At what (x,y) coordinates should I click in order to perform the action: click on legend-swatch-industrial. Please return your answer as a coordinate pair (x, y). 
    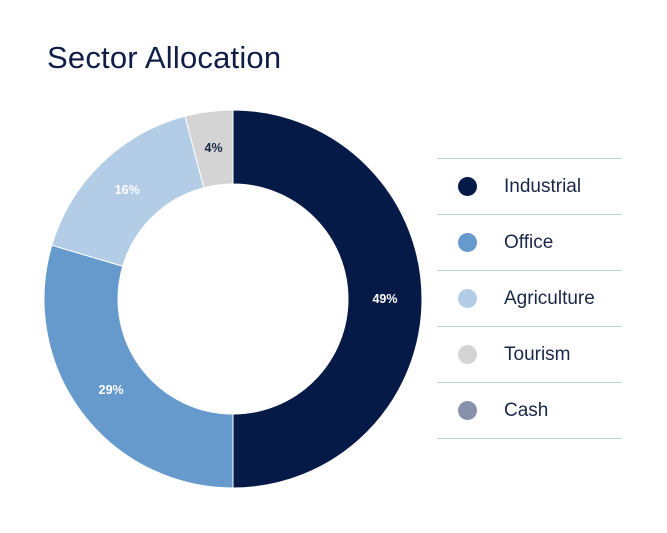
    Looking at the image, I should click on (467, 186).